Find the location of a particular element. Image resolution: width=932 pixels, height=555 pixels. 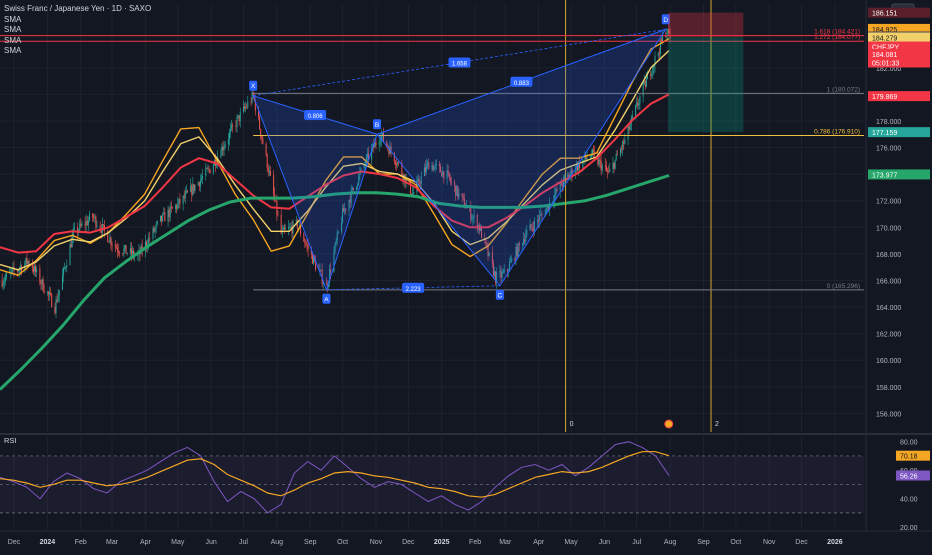

rsi-ma-line is located at coordinates (335, 474).